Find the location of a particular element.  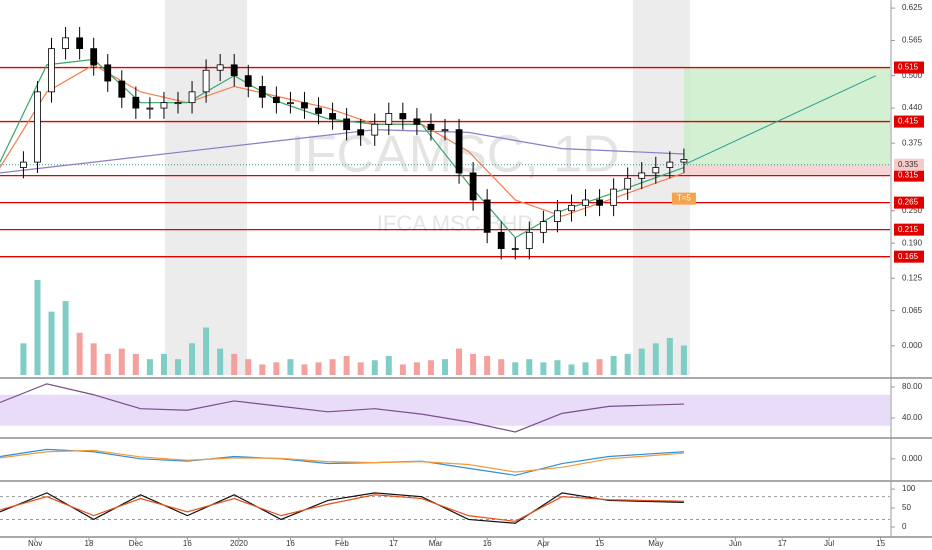

projection-line is located at coordinates (780, 120).